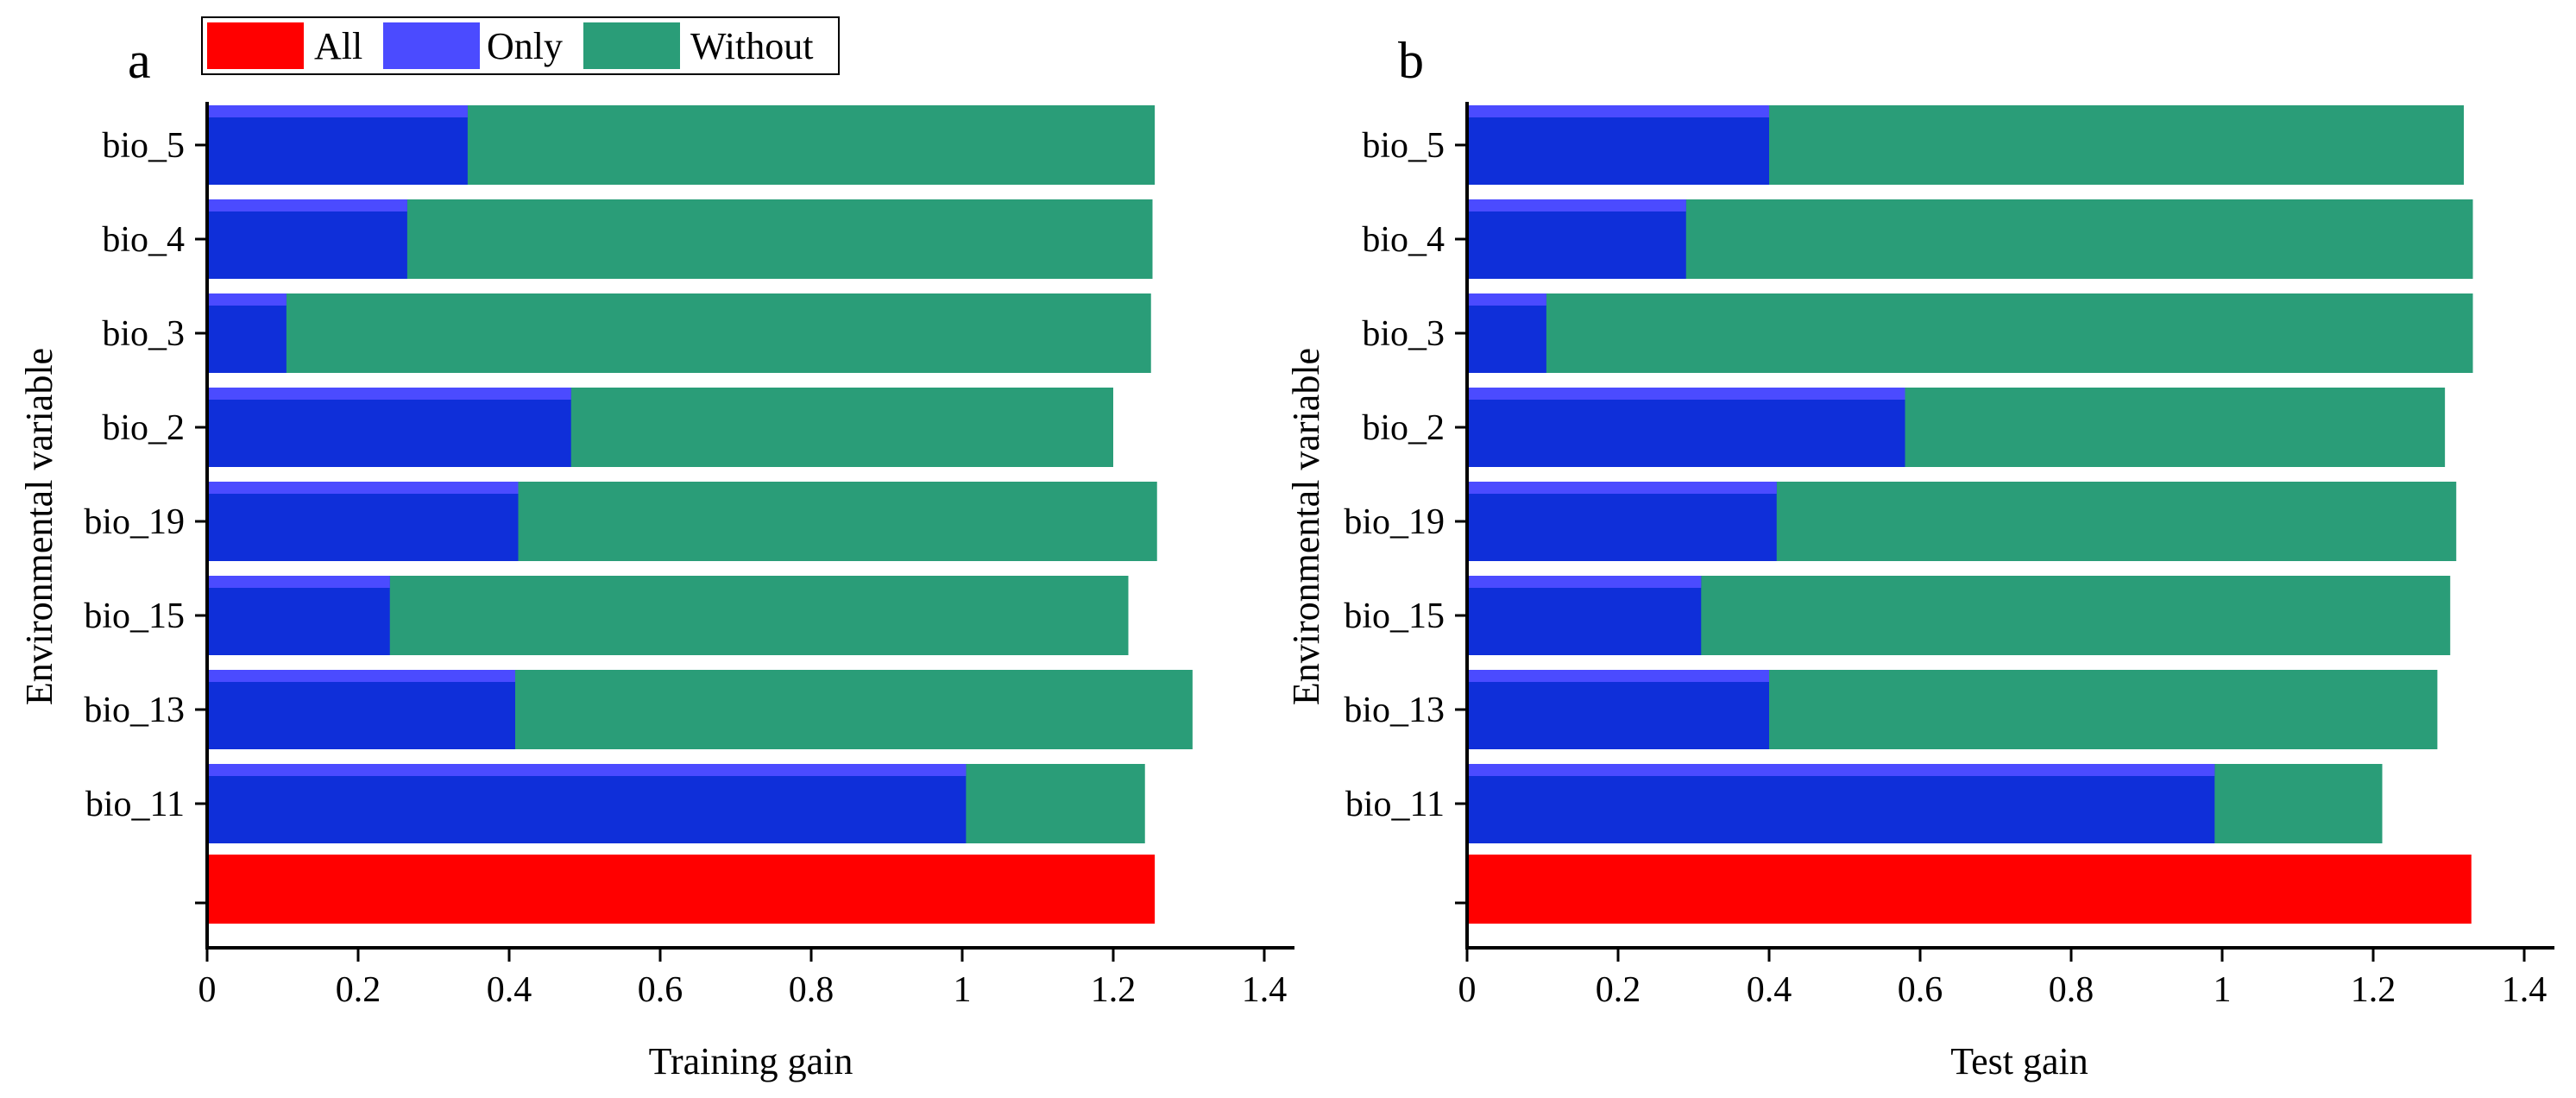 Image resolution: width=2576 pixels, height=1098 pixels. What do you see at coordinates (1306, 526) in the screenshot?
I see `panel-b-ylabel: Environmental variable` at bounding box center [1306, 526].